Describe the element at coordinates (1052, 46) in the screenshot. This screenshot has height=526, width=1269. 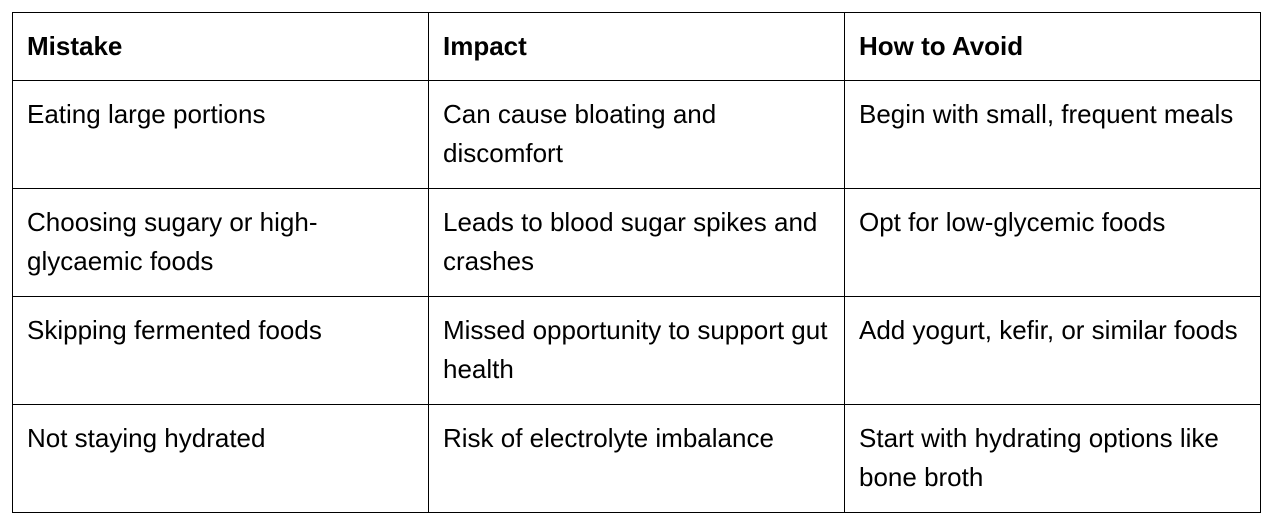
I see `header-cell: How to Avoid` at that location.